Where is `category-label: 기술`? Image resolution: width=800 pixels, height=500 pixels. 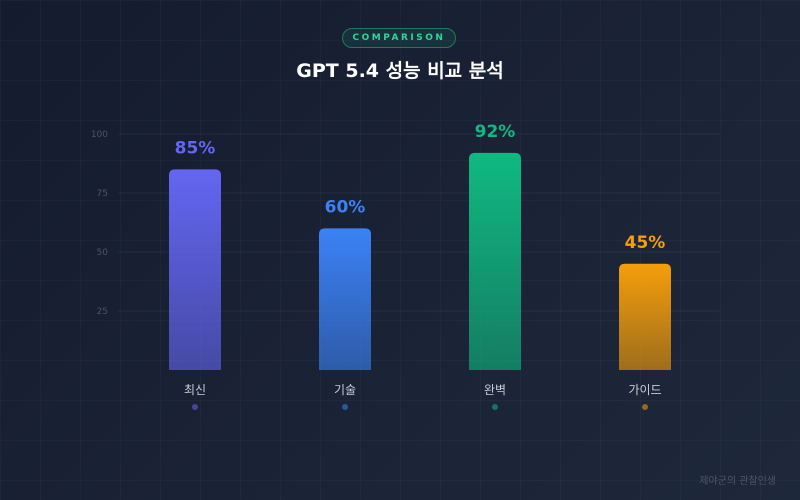
category-label: 기술 is located at coordinates (345, 390).